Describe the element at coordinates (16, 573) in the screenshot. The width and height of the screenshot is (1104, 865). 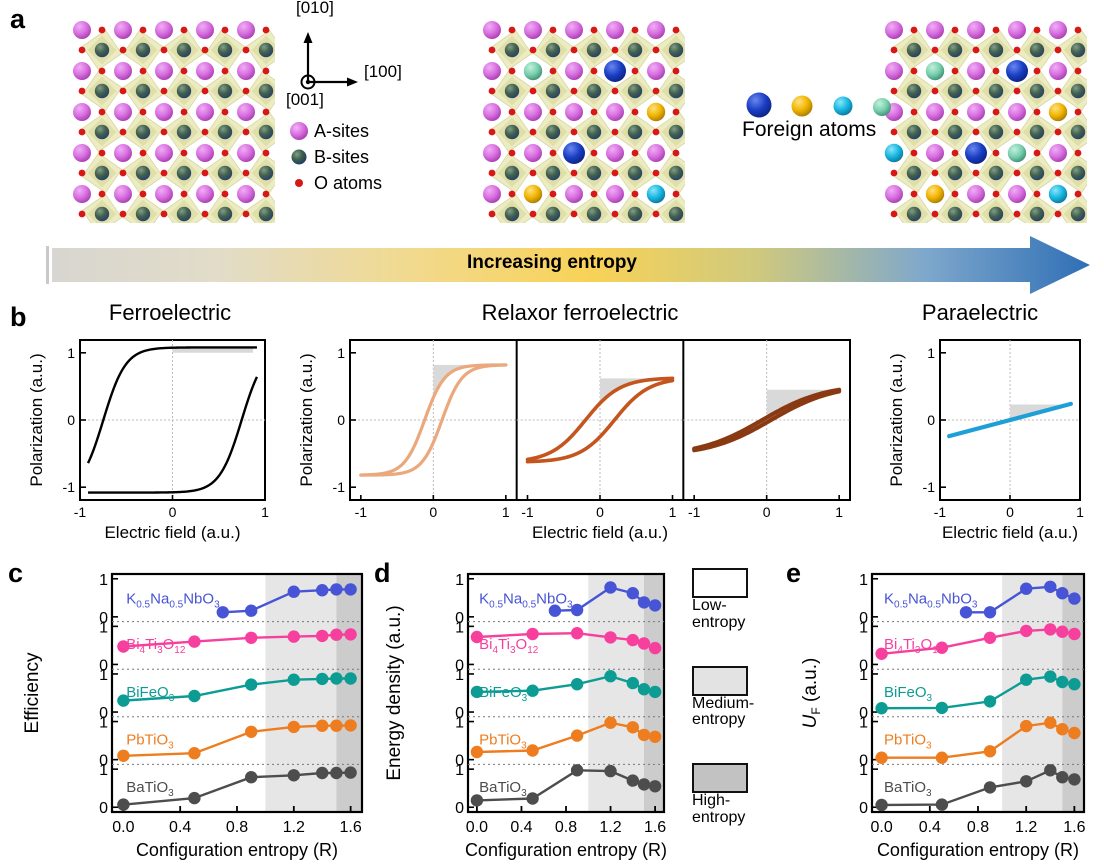
I see `panel-letter-c: c` at that location.